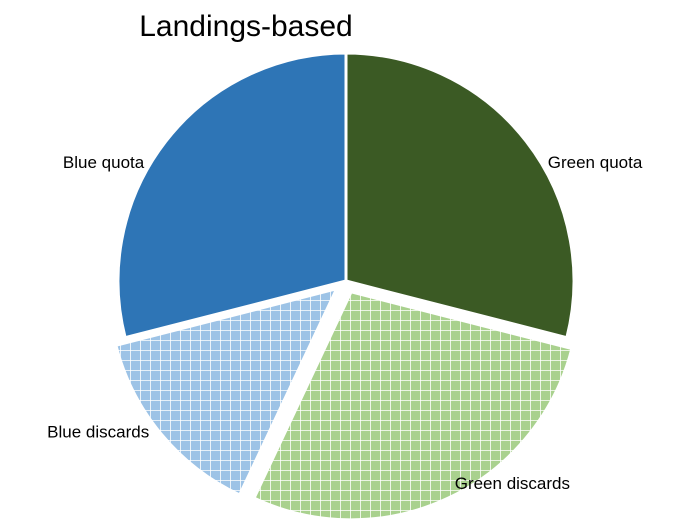 The image size is (687, 524). I want to click on pie-slice, so click(227, 391).